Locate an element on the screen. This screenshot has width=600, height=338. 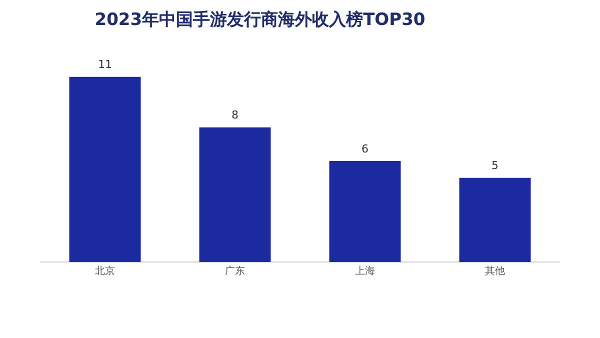
x-tick-label: 广东 is located at coordinates (235, 270).